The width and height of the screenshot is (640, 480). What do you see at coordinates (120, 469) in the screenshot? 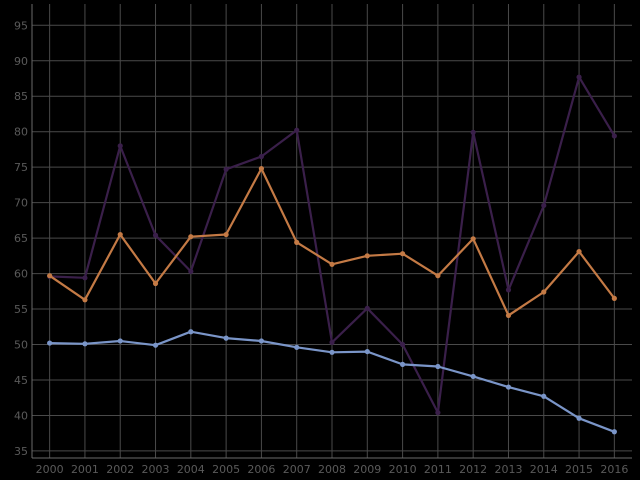
I see `x-tick-label-2002: 2002` at bounding box center [120, 469].